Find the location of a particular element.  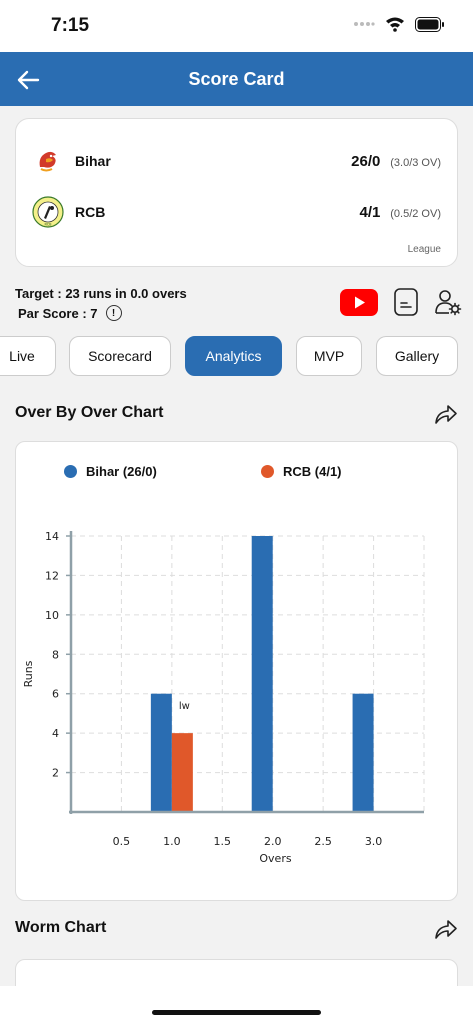

battery-icon is located at coordinates (429, 24).